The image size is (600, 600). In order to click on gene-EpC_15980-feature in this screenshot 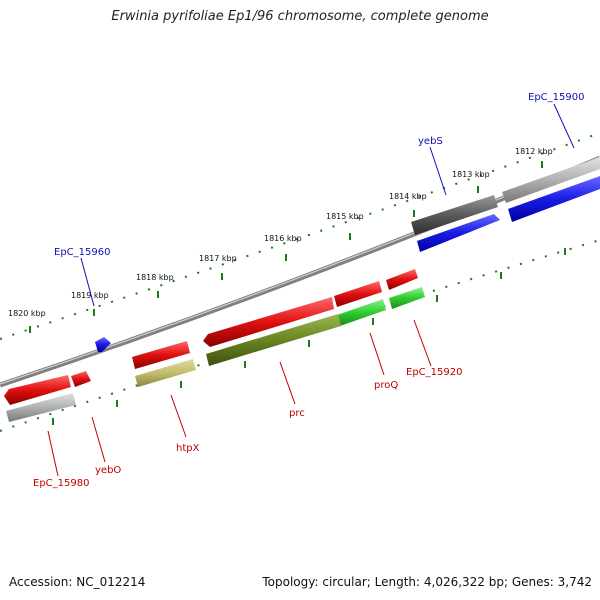, I will do `click(41, 407)`.